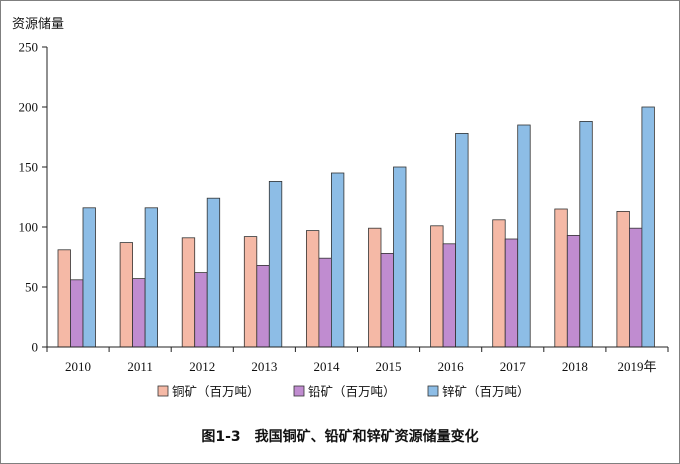  Describe the element at coordinates (140, 366) in the screenshot. I see `x-tick-label: 2011` at that location.